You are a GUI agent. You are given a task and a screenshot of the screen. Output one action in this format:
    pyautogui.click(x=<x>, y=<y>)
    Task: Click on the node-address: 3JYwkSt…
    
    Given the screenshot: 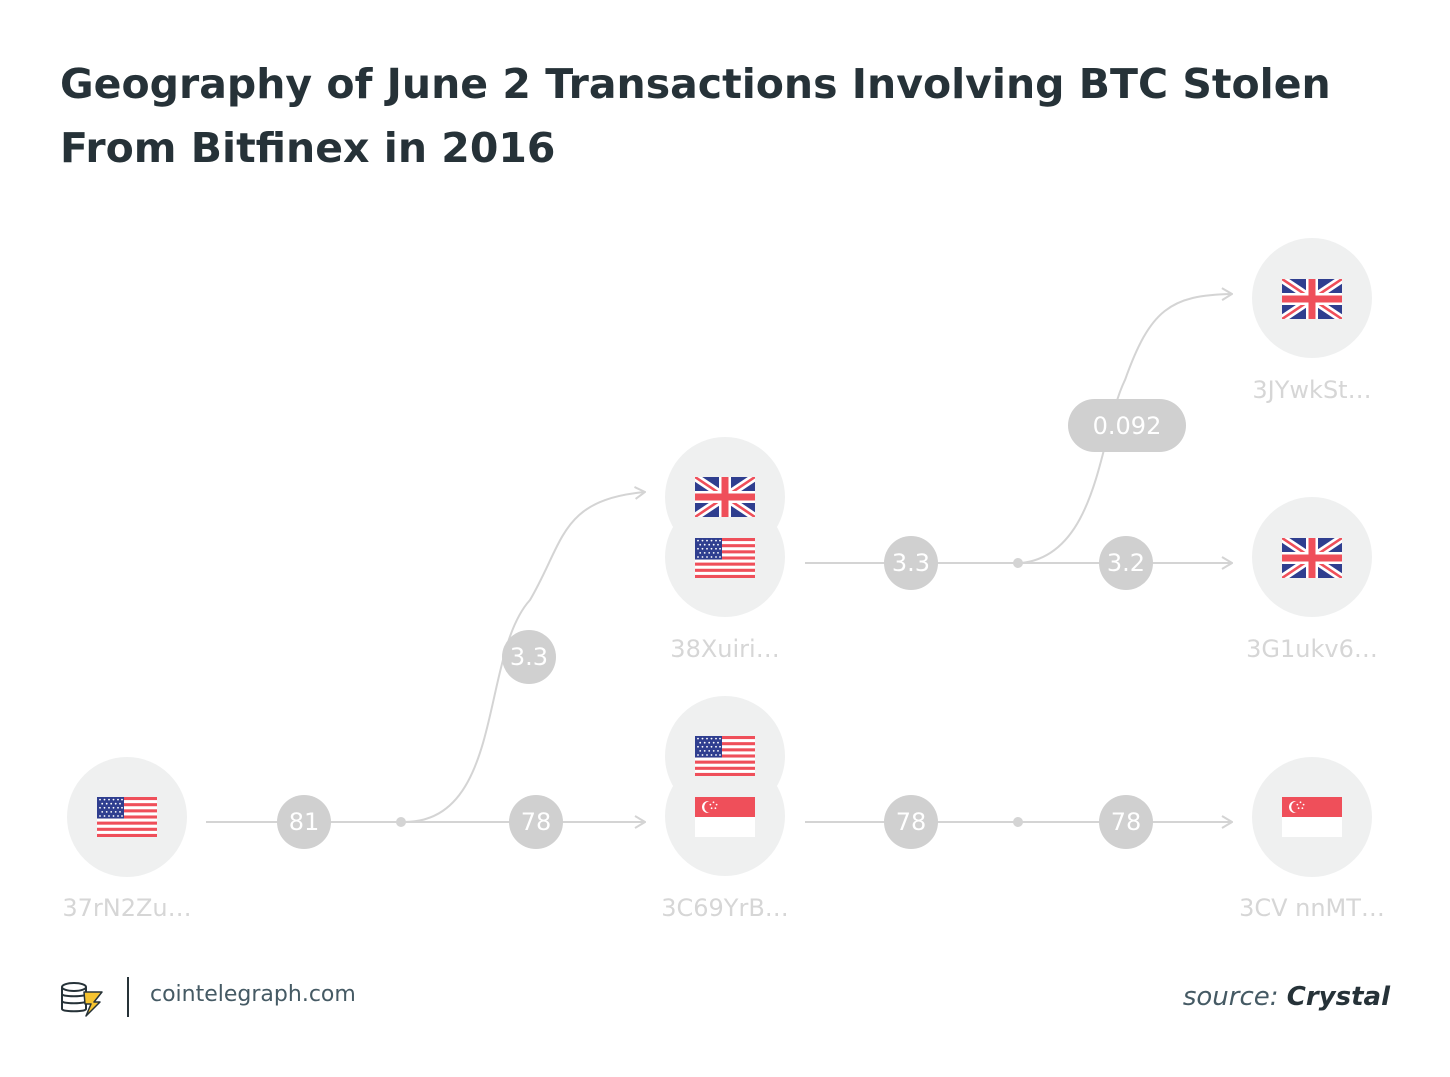 What is the action you would take?
    pyautogui.click(x=1311, y=390)
    